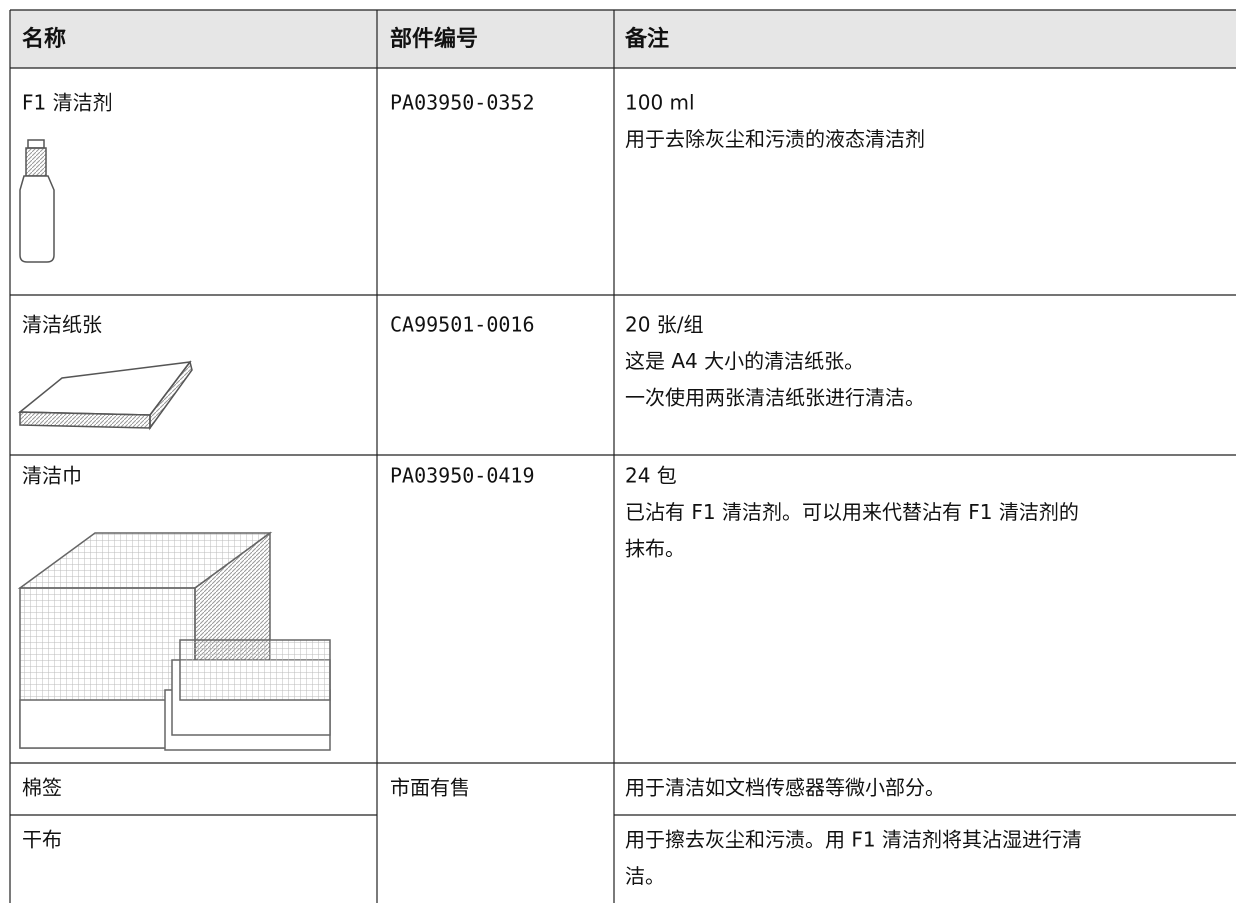 This screenshot has height=903, width=1236. What do you see at coordinates (664, 325) in the screenshot?
I see `note-line: 20 张/组` at bounding box center [664, 325].